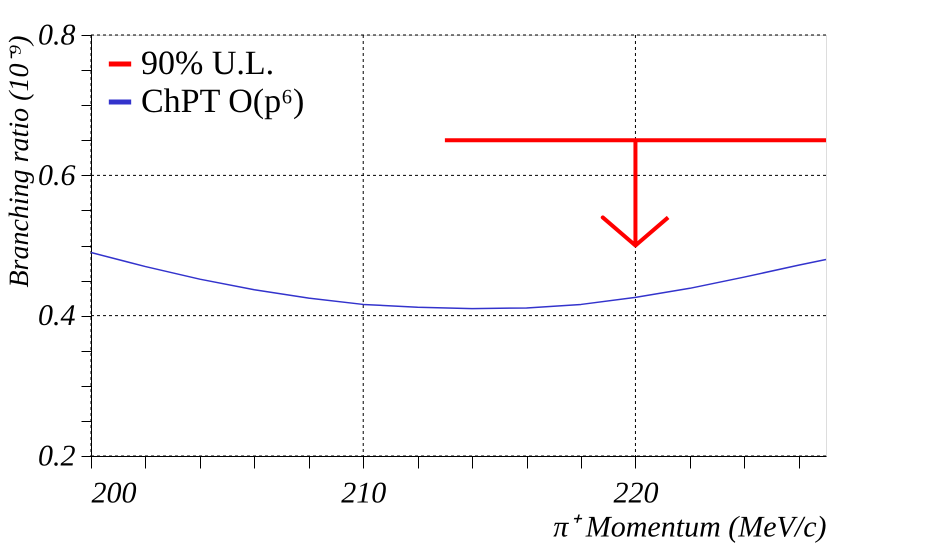 This screenshot has width=947, height=559. What do you see at coordinates (57, 175) in the screenshot?
I see `y-tick-label: 0.6` at bounding box center [57, 175].